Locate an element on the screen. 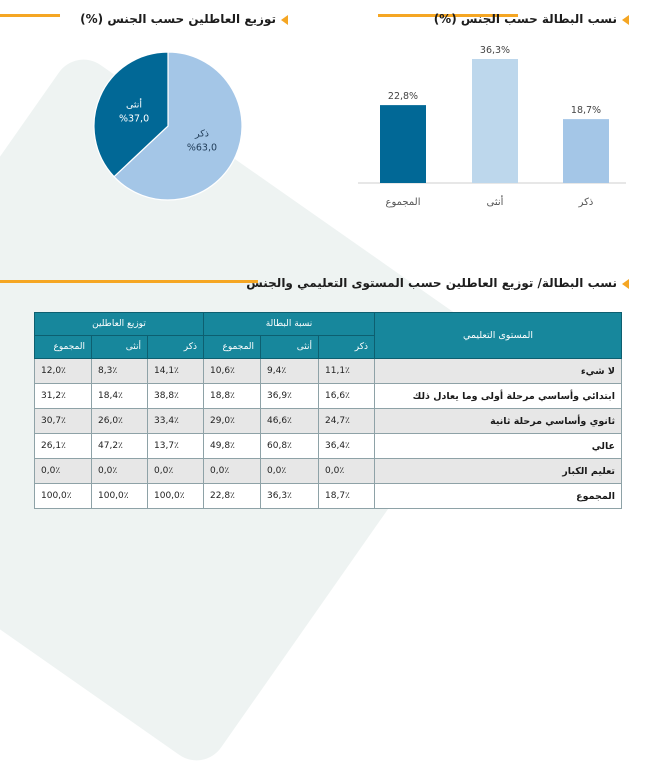 The image size is (651, 772). row-label: عالي is located at coordinates (498, 446).